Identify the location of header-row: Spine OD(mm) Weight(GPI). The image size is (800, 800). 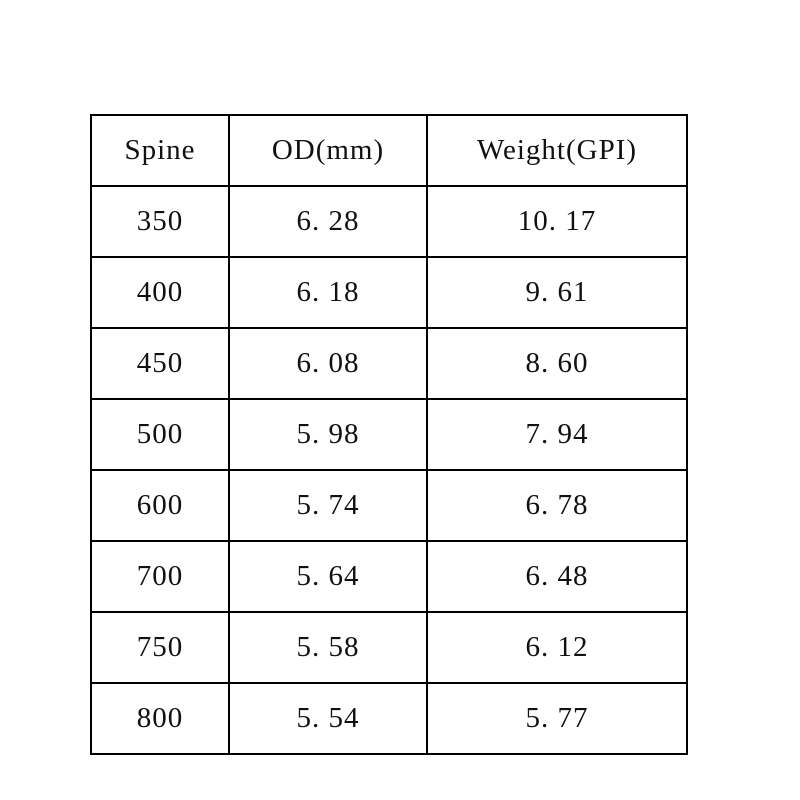
(389, 150).